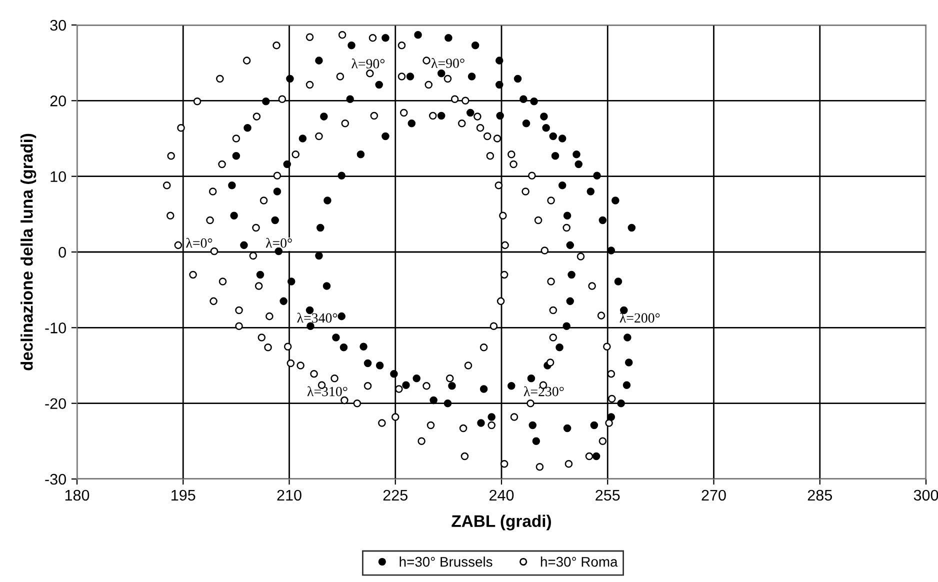 This screenshot has height=582, width=938. I want to click on x-tick-label: 285, so click(820, 495).